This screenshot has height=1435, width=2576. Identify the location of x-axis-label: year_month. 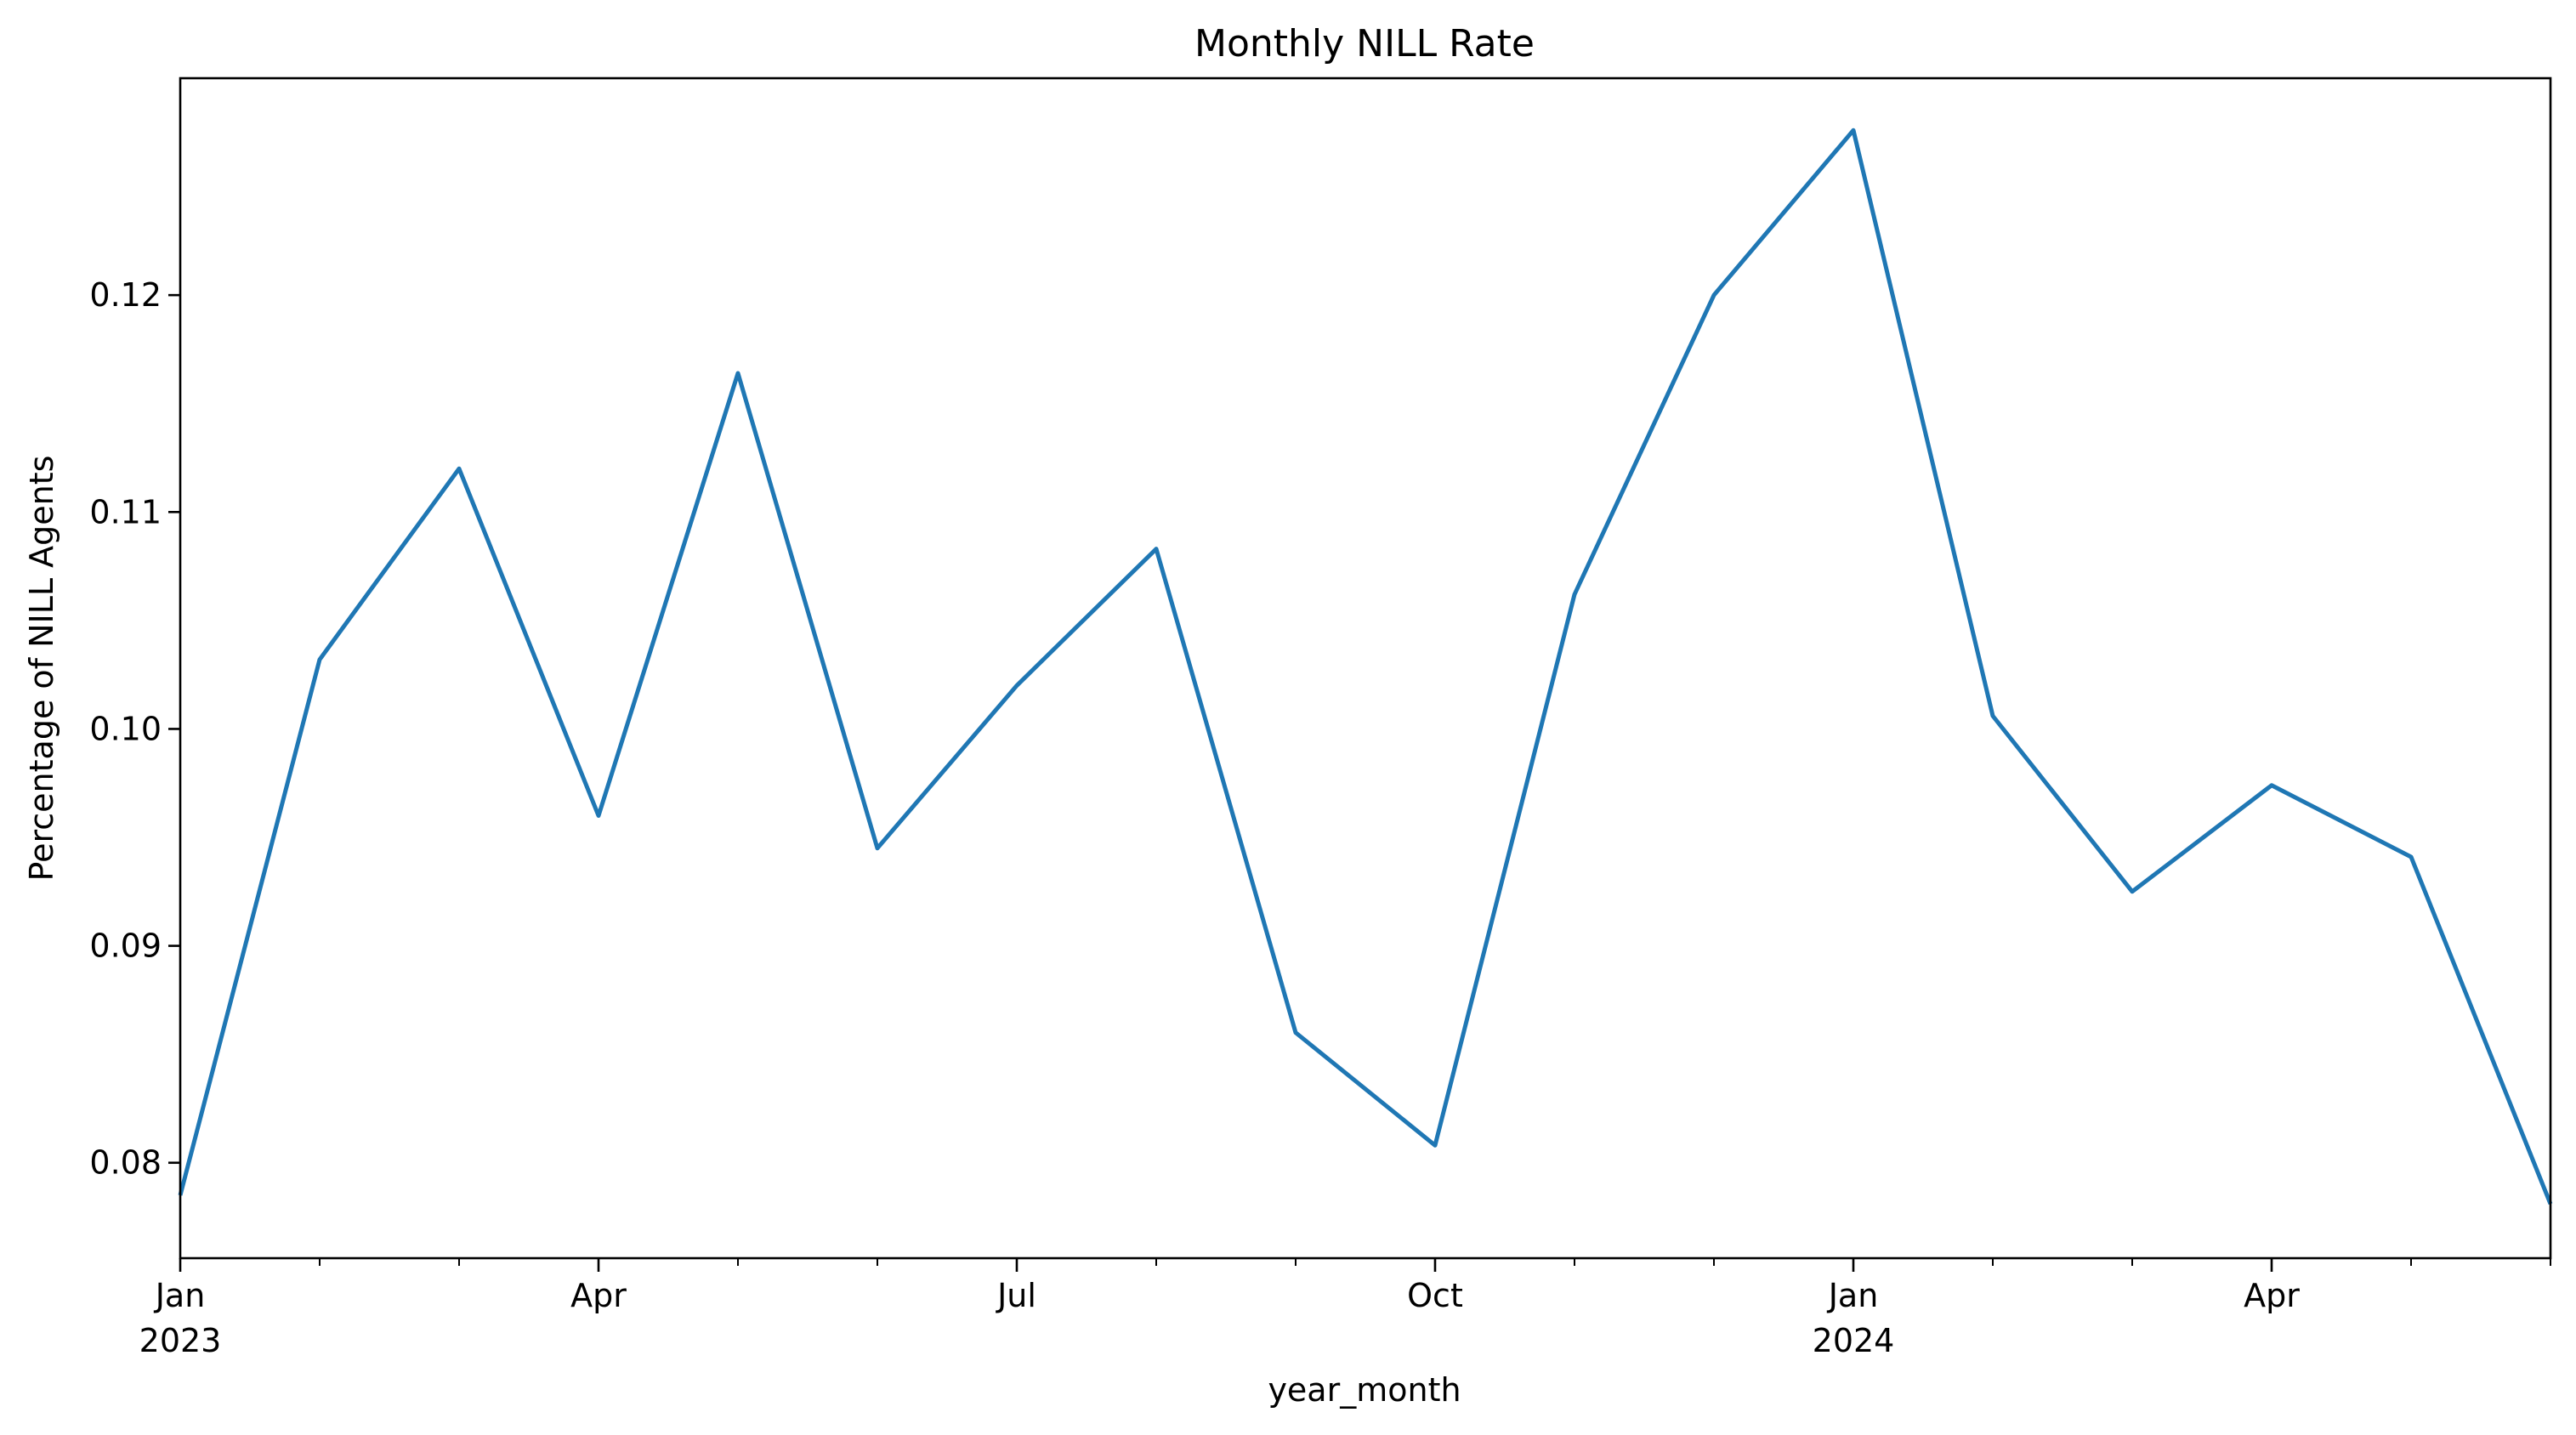
(1364, 1390).